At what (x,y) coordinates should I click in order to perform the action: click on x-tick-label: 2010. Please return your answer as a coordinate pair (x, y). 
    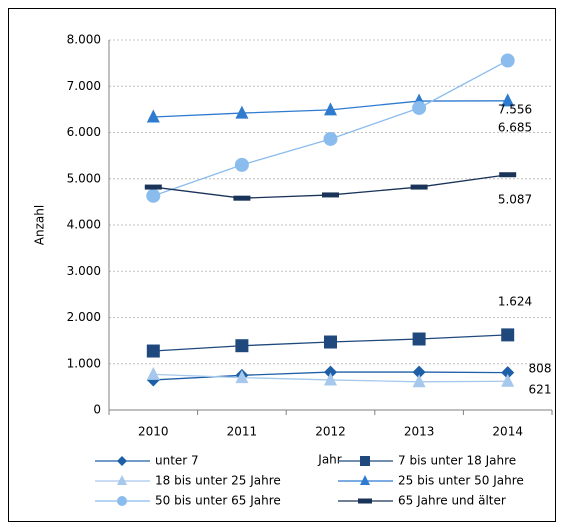
    Looking at the image, I should click on (153, 432).